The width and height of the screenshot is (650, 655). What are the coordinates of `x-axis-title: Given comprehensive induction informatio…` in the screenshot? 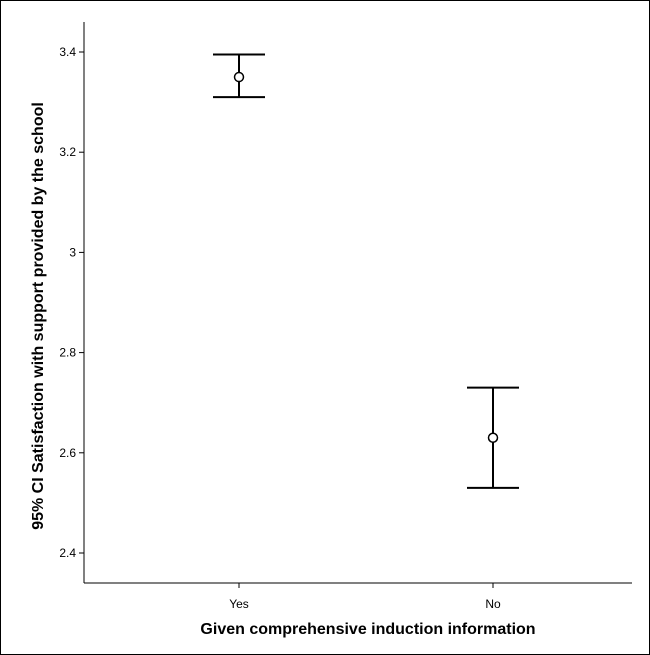 It's located at (367, 629).